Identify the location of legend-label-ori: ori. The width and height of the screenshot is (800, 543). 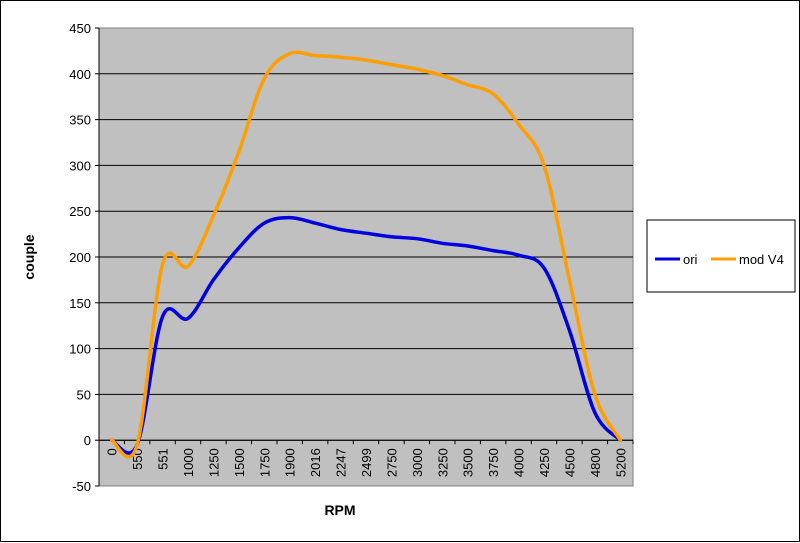
(690, 259).